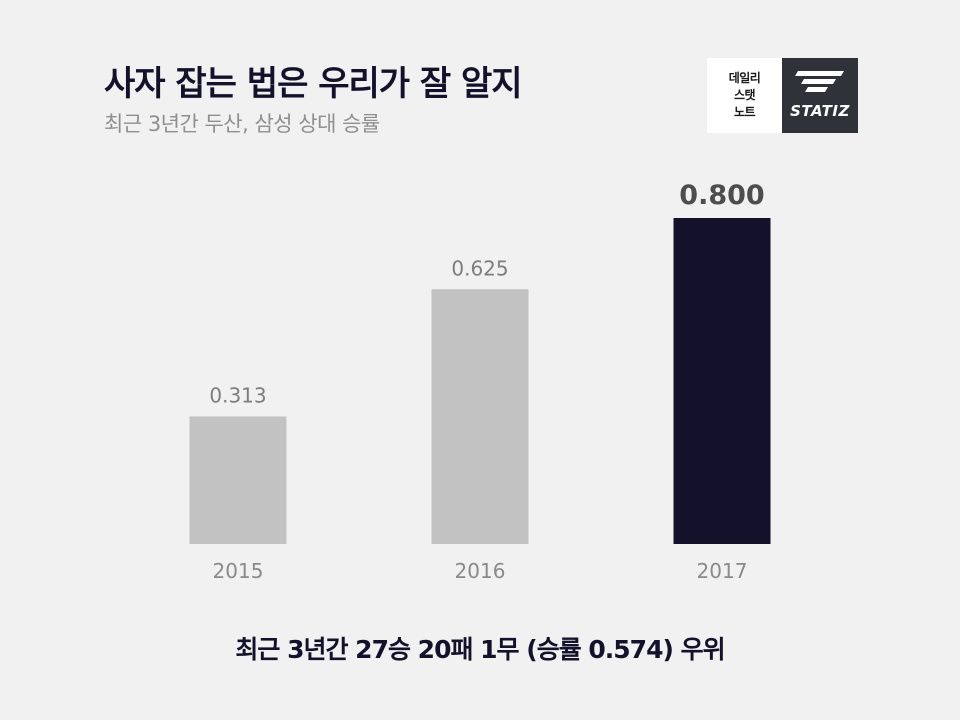 The image size is (960, 720). I want to click on summary-text: 최근 3년간 27승 20패 1무 (승률 0.574) 우위, so click(480, 649).